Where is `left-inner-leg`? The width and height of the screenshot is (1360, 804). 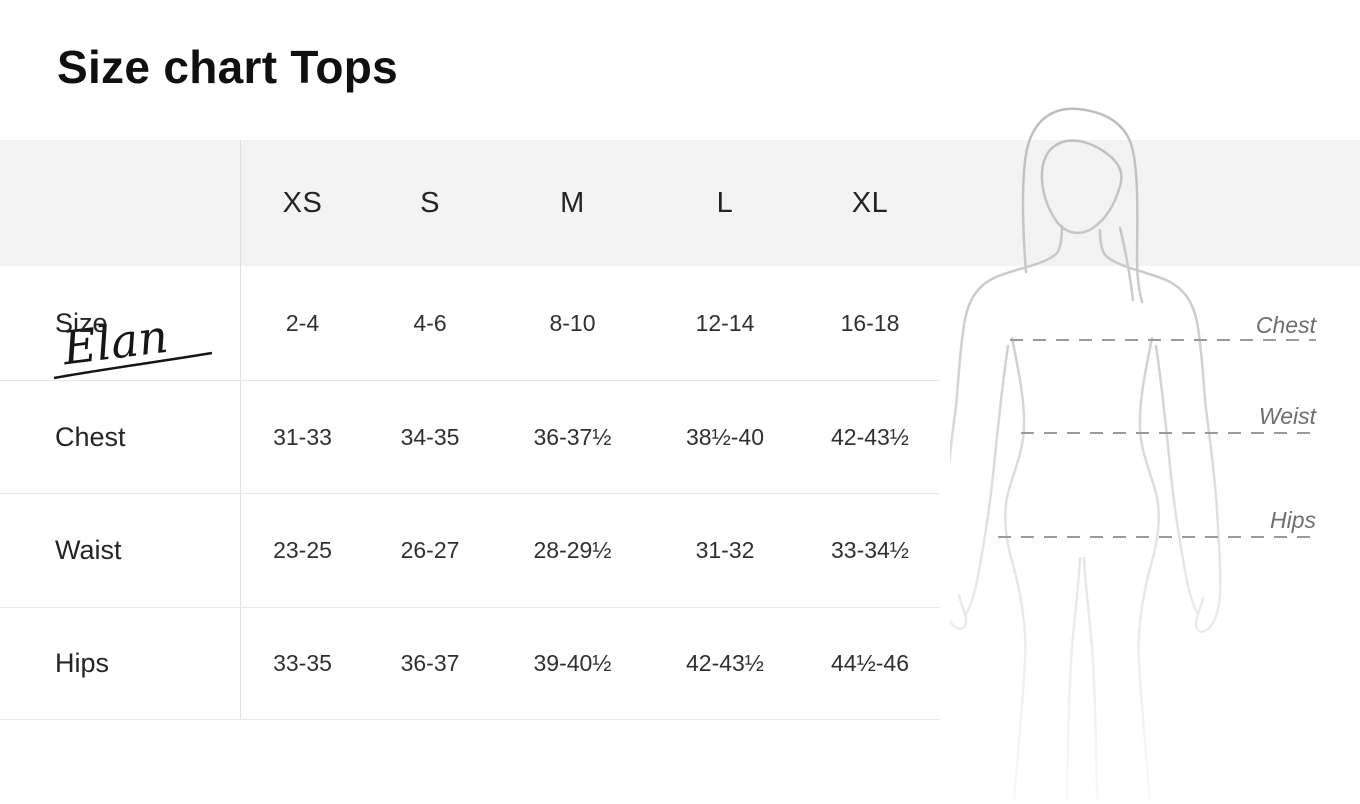 left-inner-leg is located at coordinates (1073, 679).